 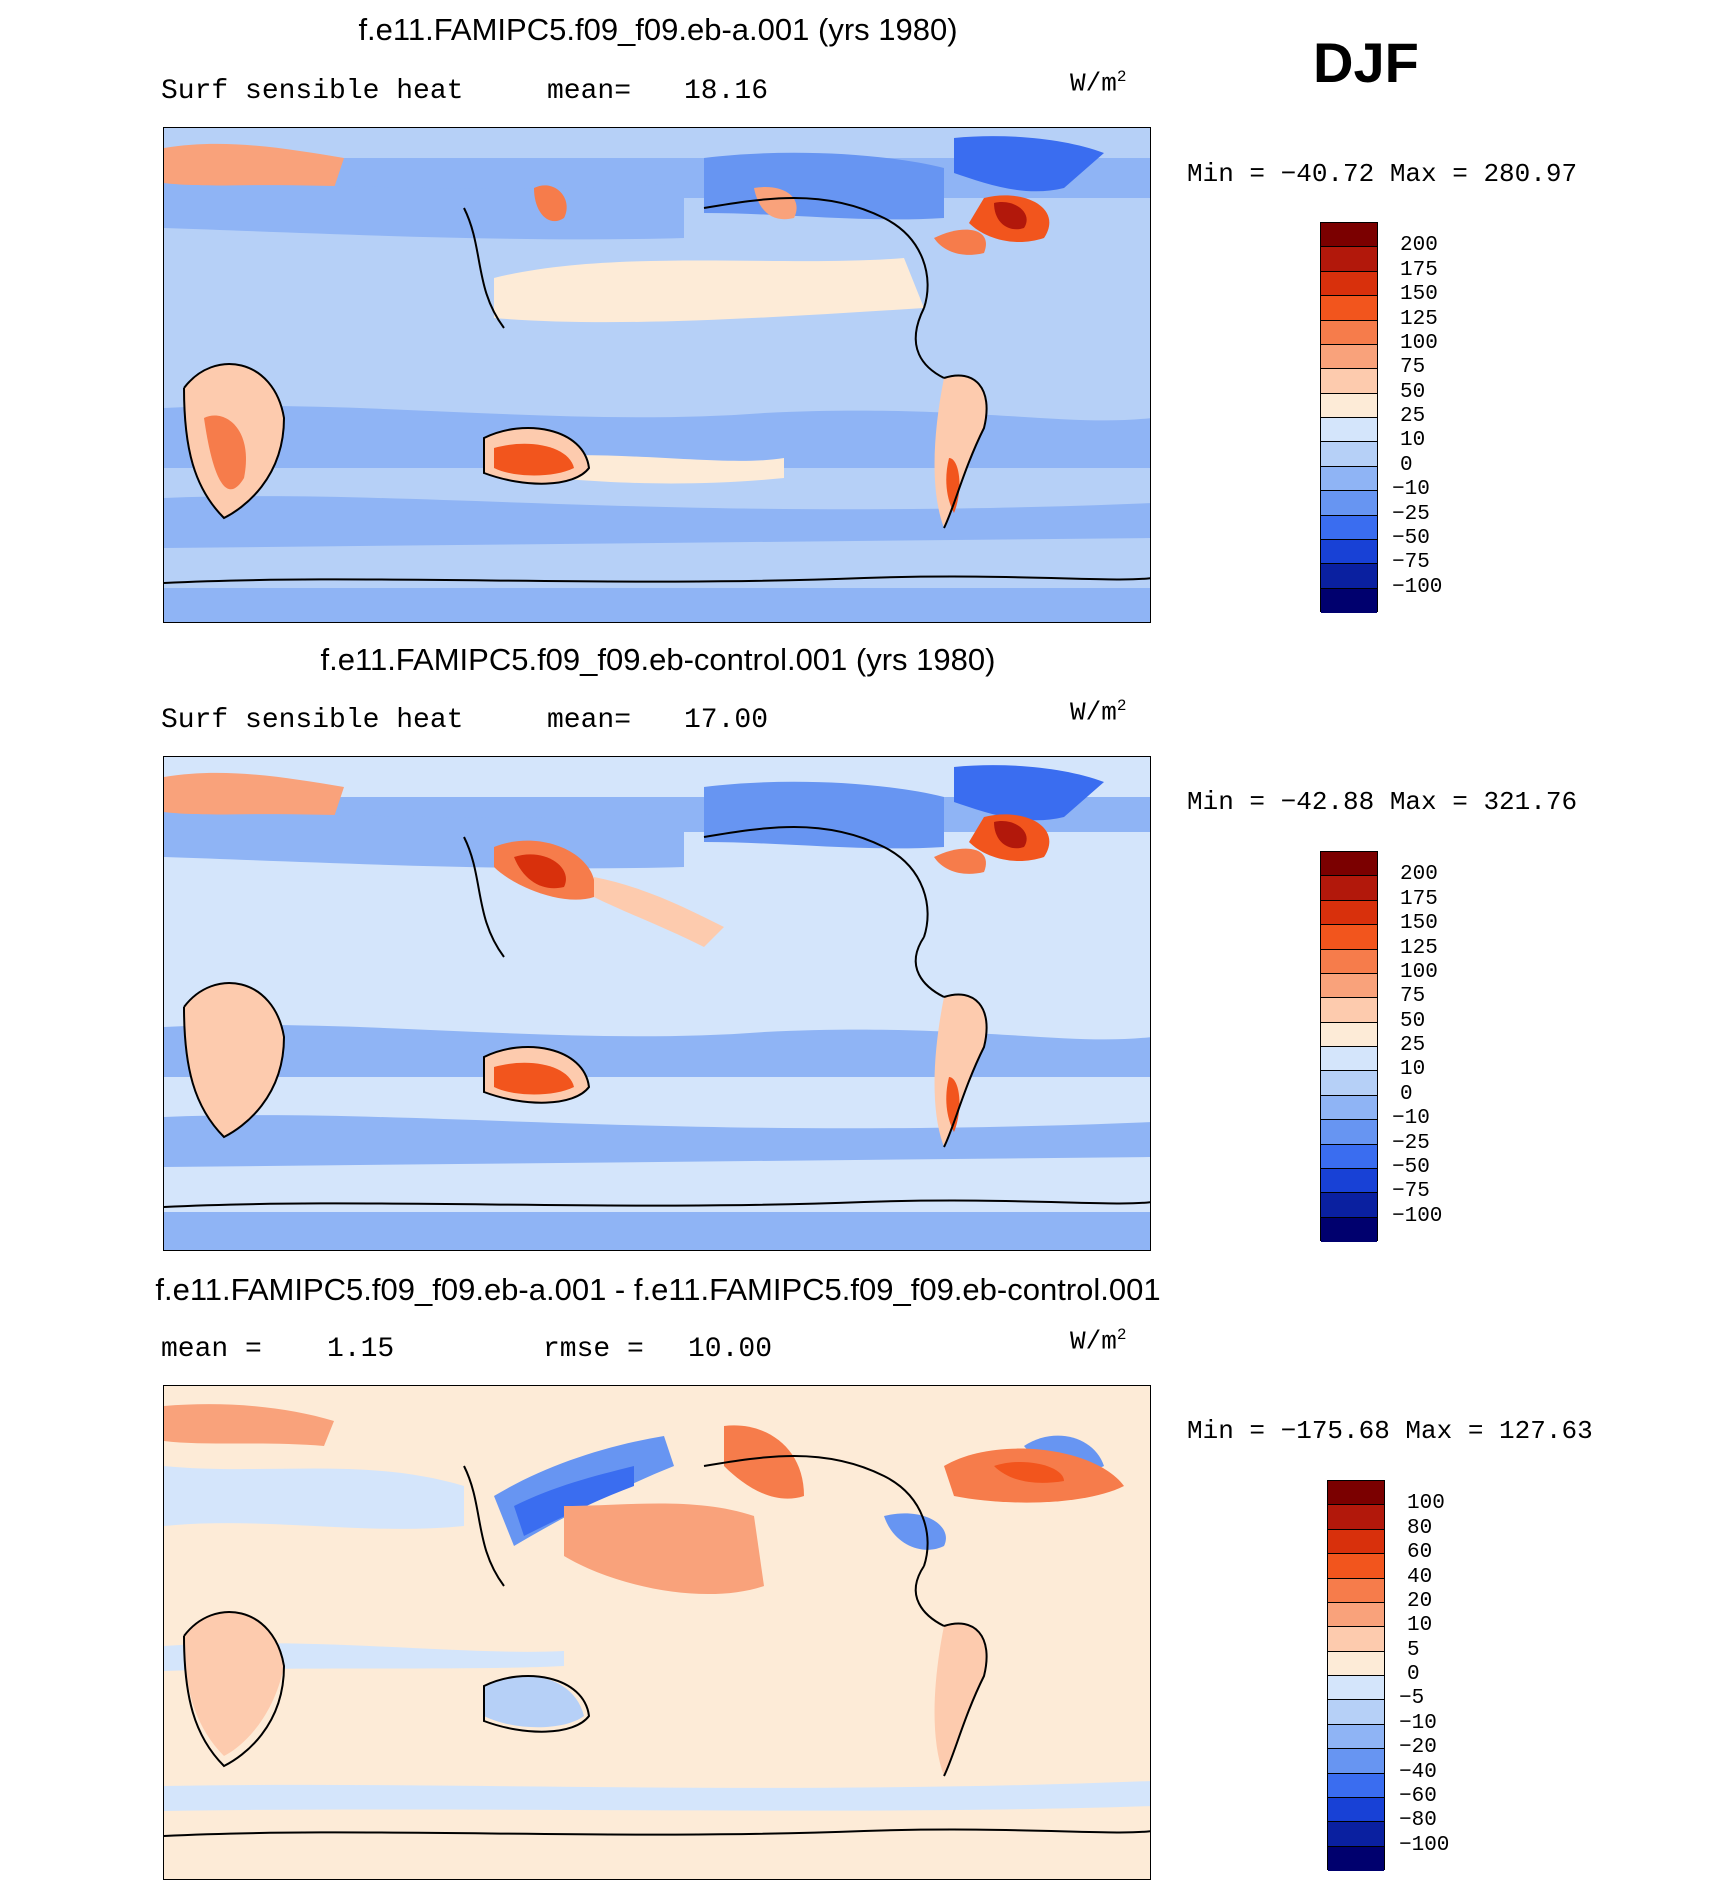 What do you see at coordinates (772, 880) in the screenshot?
I see `panel-2-hotspots` at bounding box center [772, 880].